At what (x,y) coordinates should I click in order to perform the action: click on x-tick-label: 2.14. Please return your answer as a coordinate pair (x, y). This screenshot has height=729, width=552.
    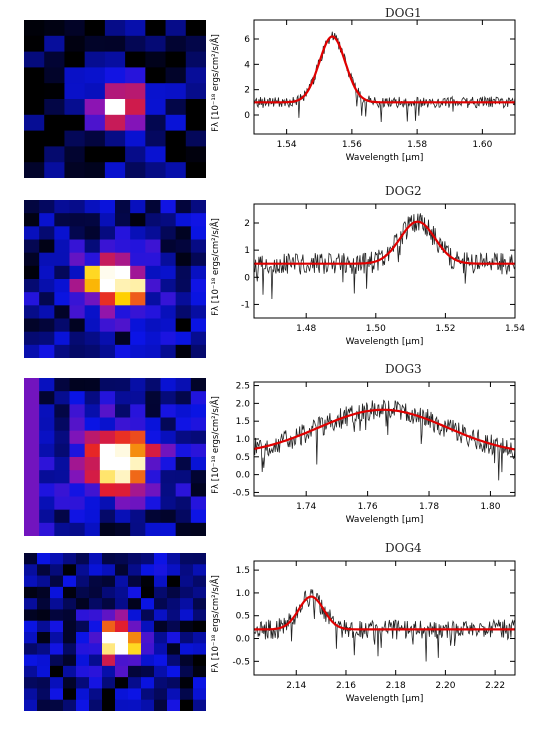
    Looking at the image, I should click on (296, 686).